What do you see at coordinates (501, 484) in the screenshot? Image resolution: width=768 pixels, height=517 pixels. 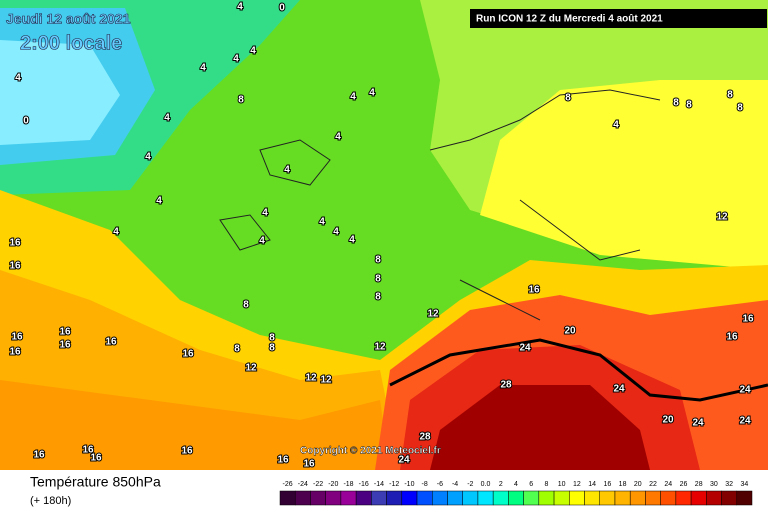 I see `legend-tick-label: 2` at bounding box center [501, 484].